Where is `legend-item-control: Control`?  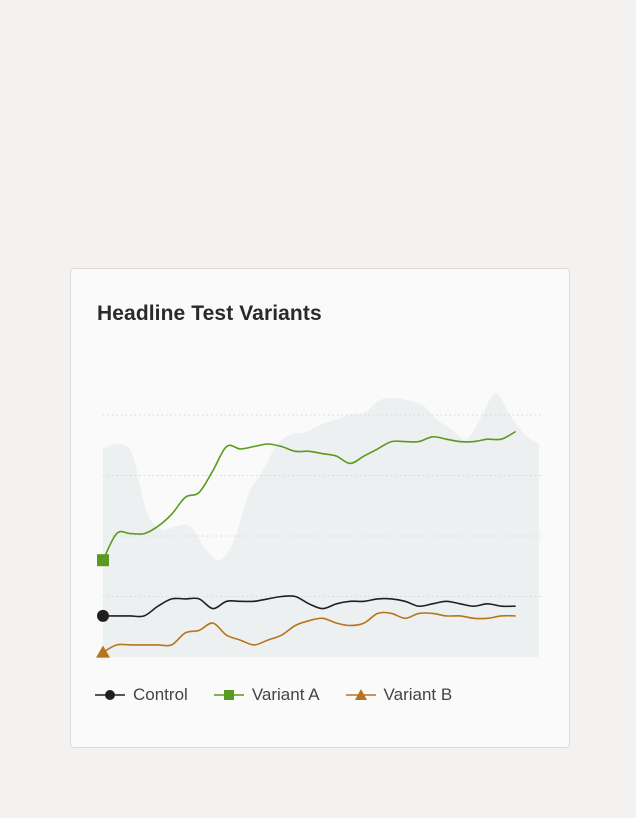 legend-item-control: Control is located at coordinates (141, 695).